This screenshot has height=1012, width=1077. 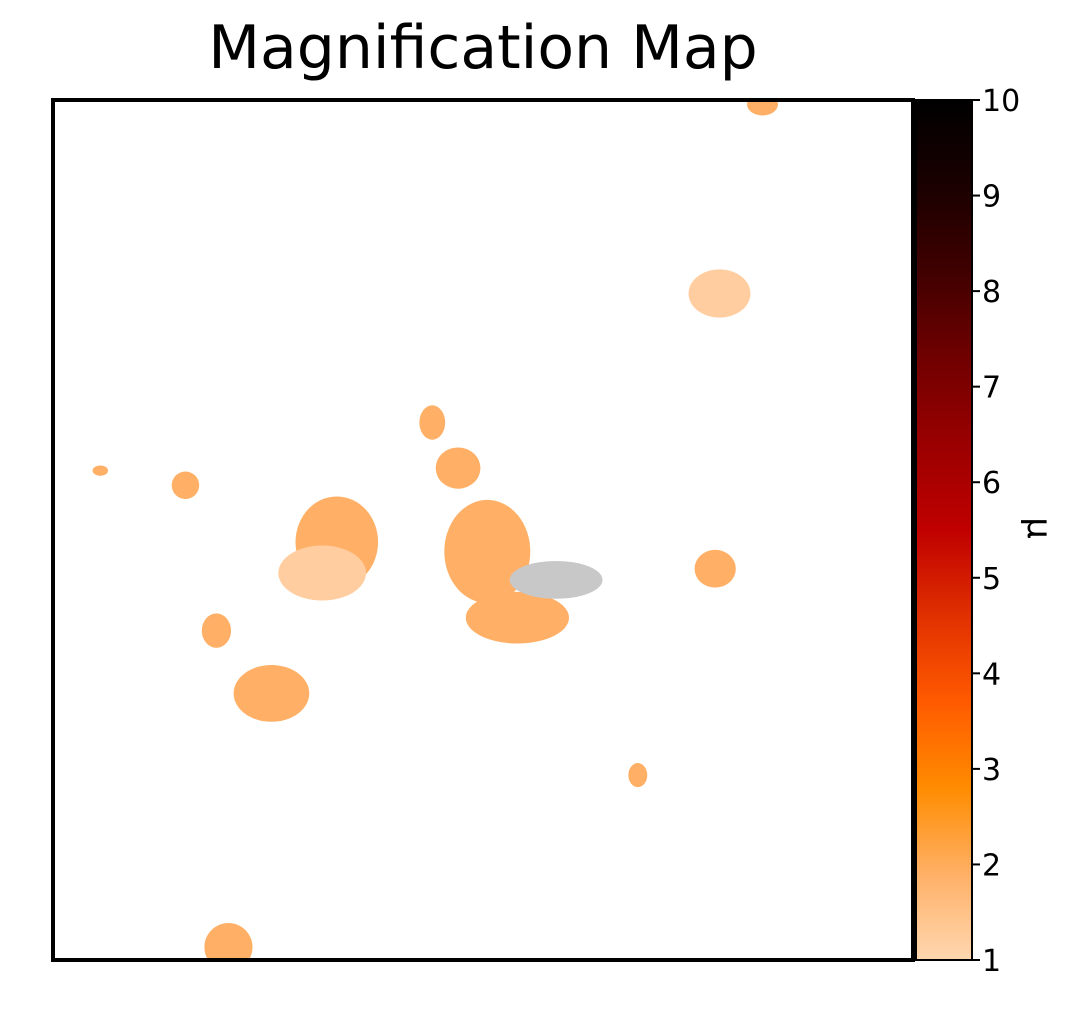 What do you see at coordinates (991, 770) in the screenshot?
I see `colorbar-tick-label: 3` at bounding box center [991, 770].